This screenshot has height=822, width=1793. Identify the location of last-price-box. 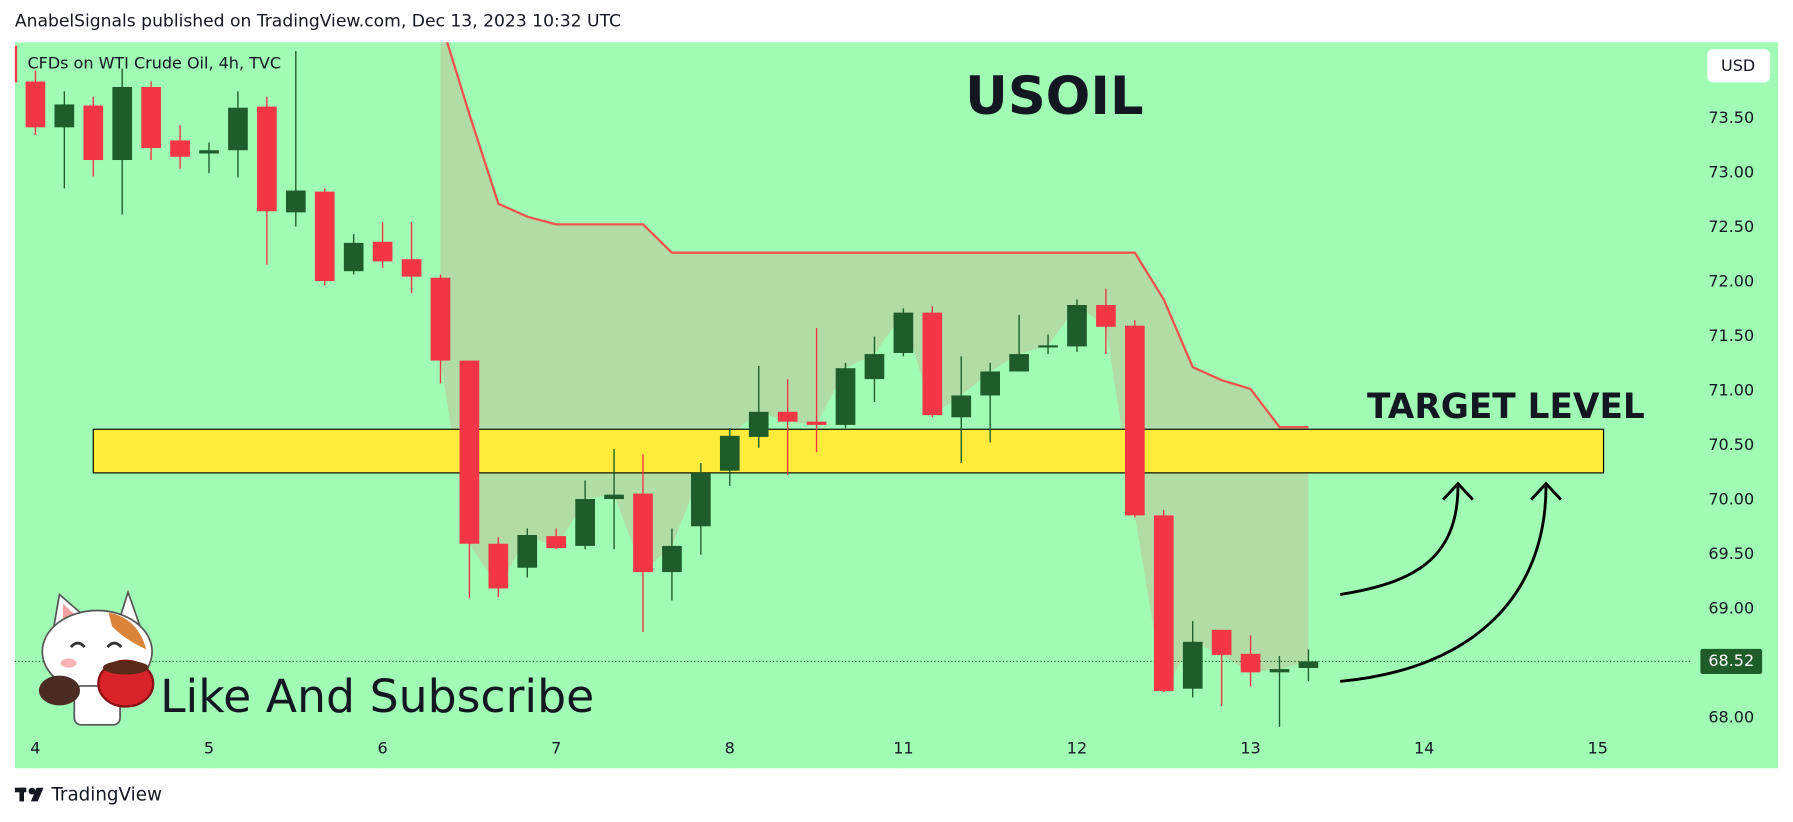
(1731, 661).